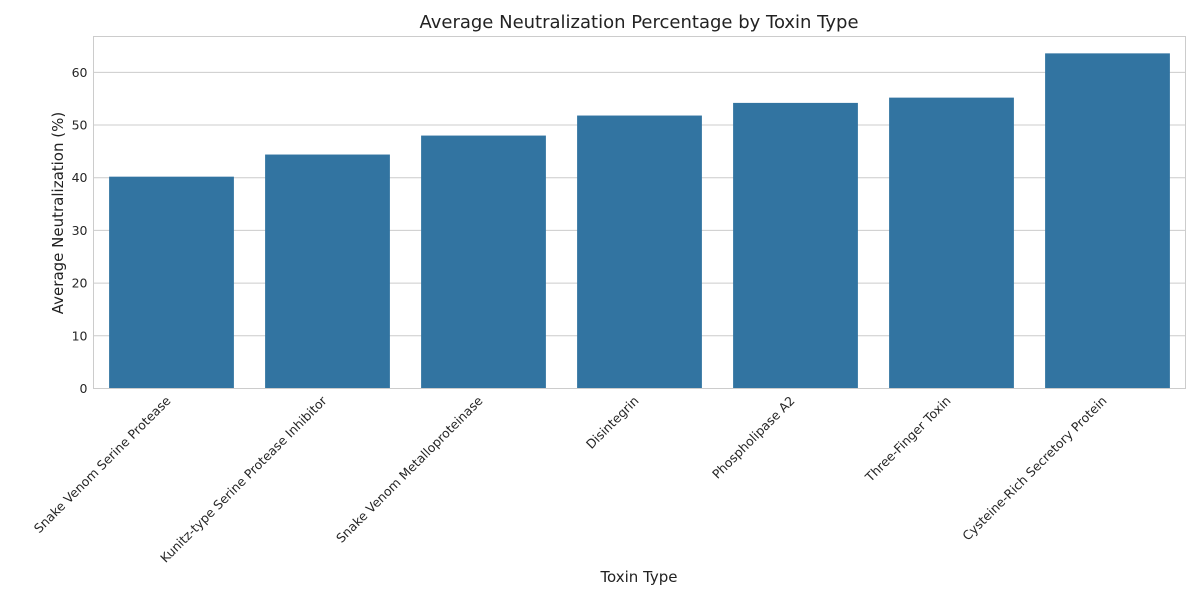 This screenshot has width=1200, height=600. Describe the element at coordinates (907, 439) in the screenshot. I see `x-tick-label: Three-Finger Toxin` at that location.